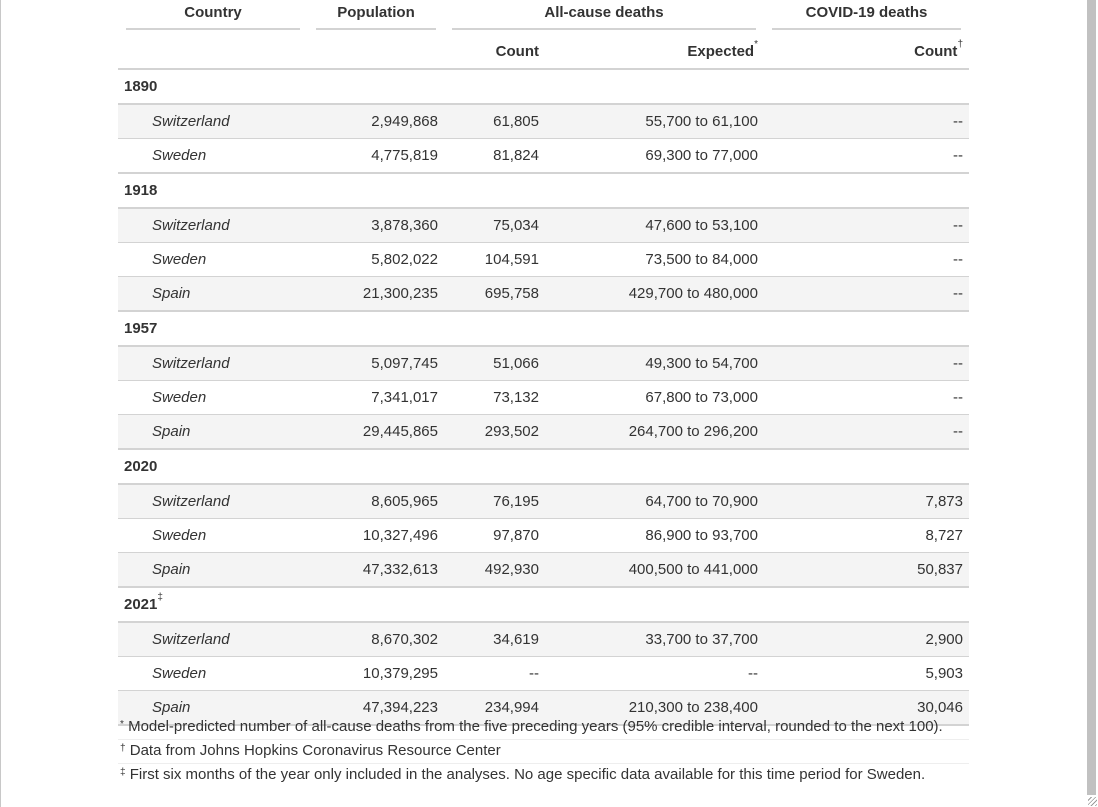 Image resolution: width=1098 pixels, height=807 pixels. Describe the element at coordinates (654, 535) in the screenshot. I see `expected-cell: 86,900 to 93,700` at that location.